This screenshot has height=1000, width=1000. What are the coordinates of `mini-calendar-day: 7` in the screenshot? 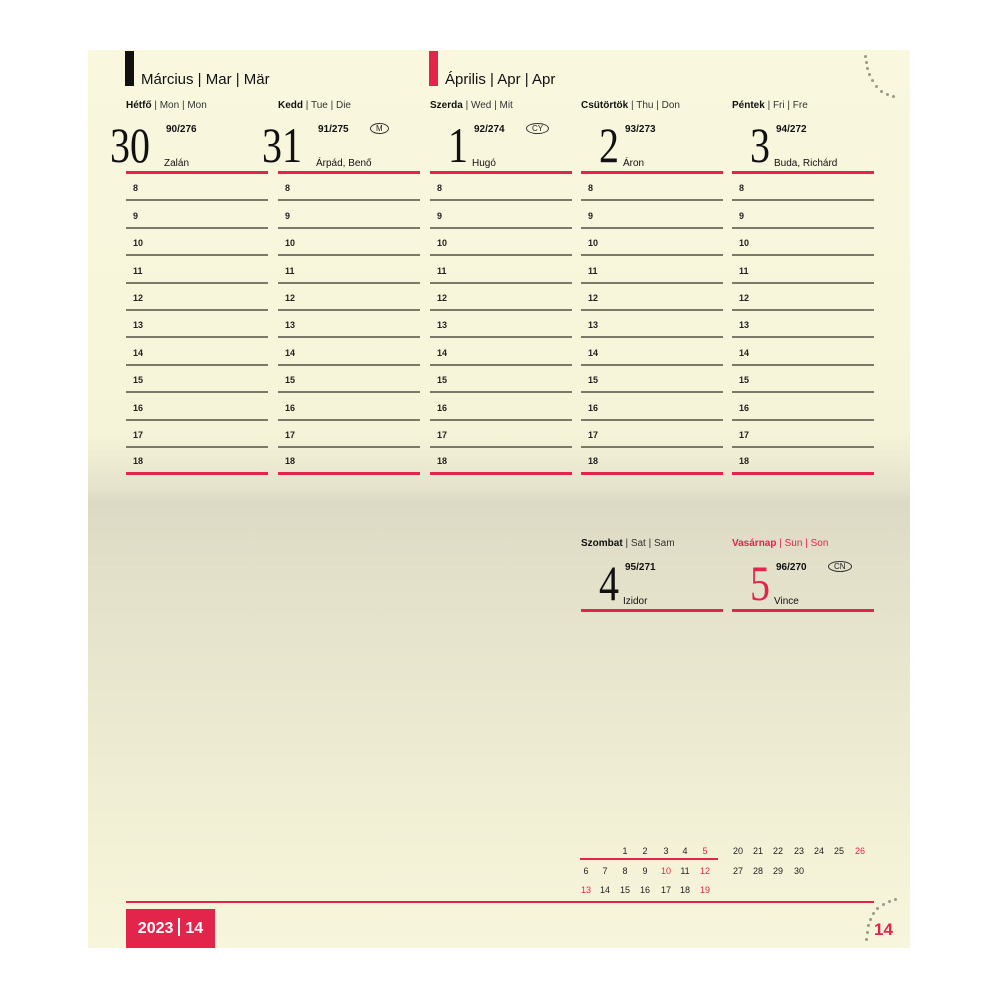 It's located at (605, 870).